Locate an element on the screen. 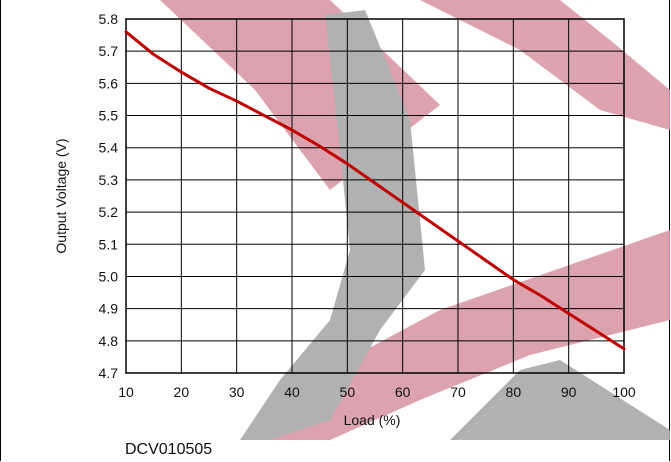  y-tick-label: 5.4 is located at coordinates (109, 148).